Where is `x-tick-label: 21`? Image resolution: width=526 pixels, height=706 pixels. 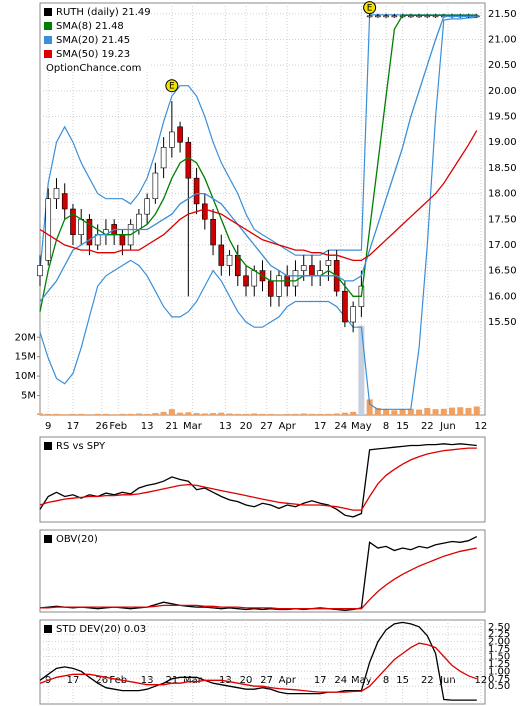
x-tick-label: 21 is located at coordinates (171, 426).